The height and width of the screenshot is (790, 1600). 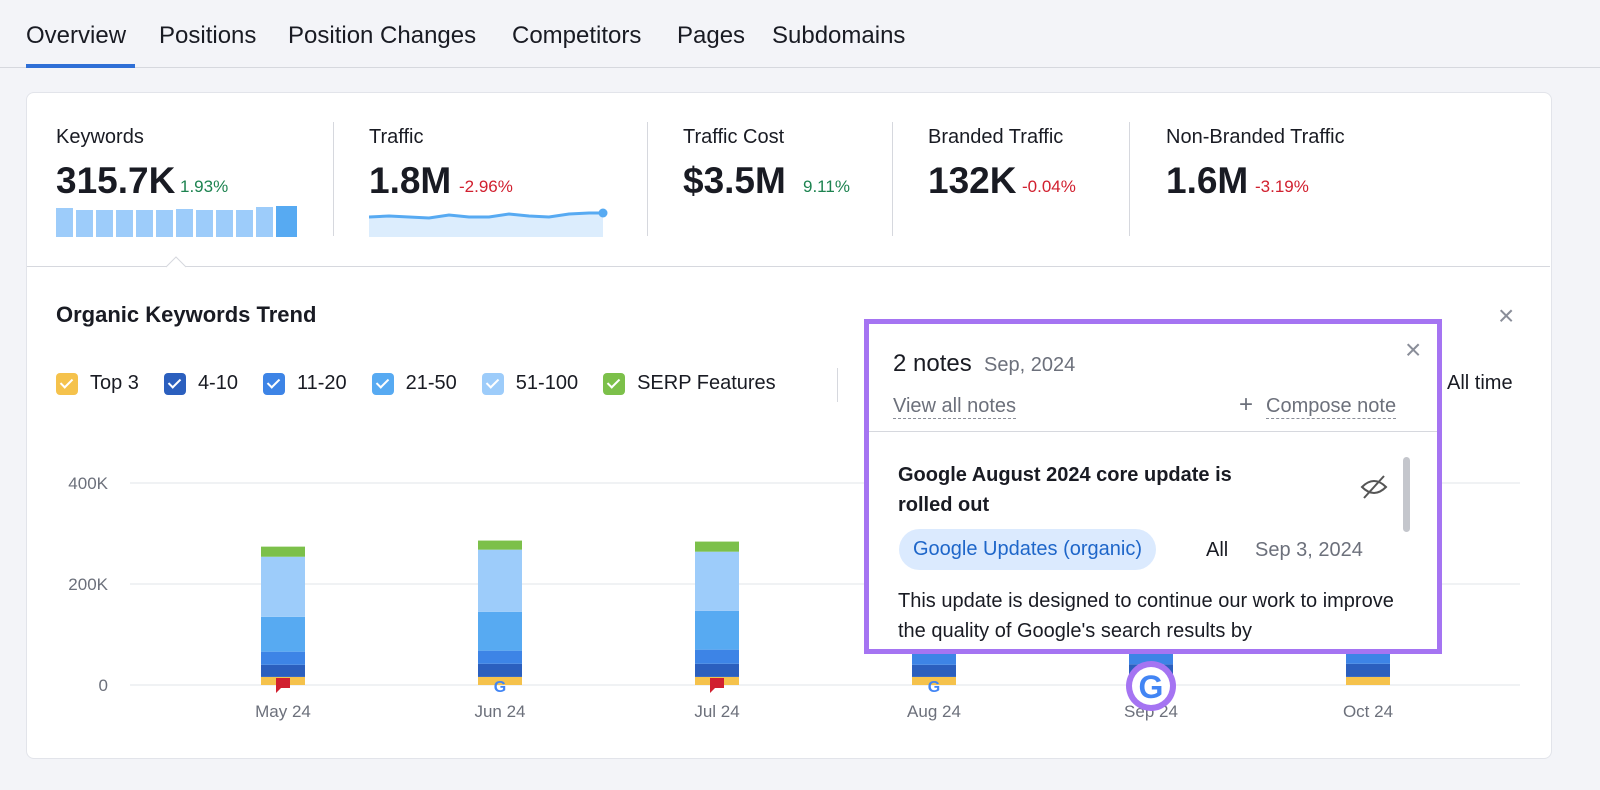 What do you see at coordinates (410, 180) in the screenshot?
I see `metric-value: 1.8M` at bounding box center [410, 180].